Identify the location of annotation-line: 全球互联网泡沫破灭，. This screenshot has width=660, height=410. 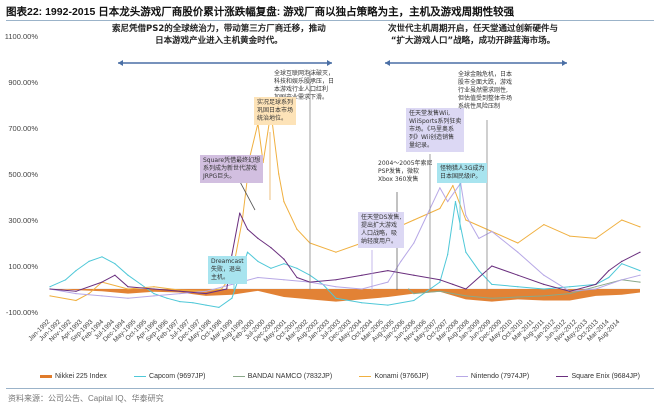
(304, 73).